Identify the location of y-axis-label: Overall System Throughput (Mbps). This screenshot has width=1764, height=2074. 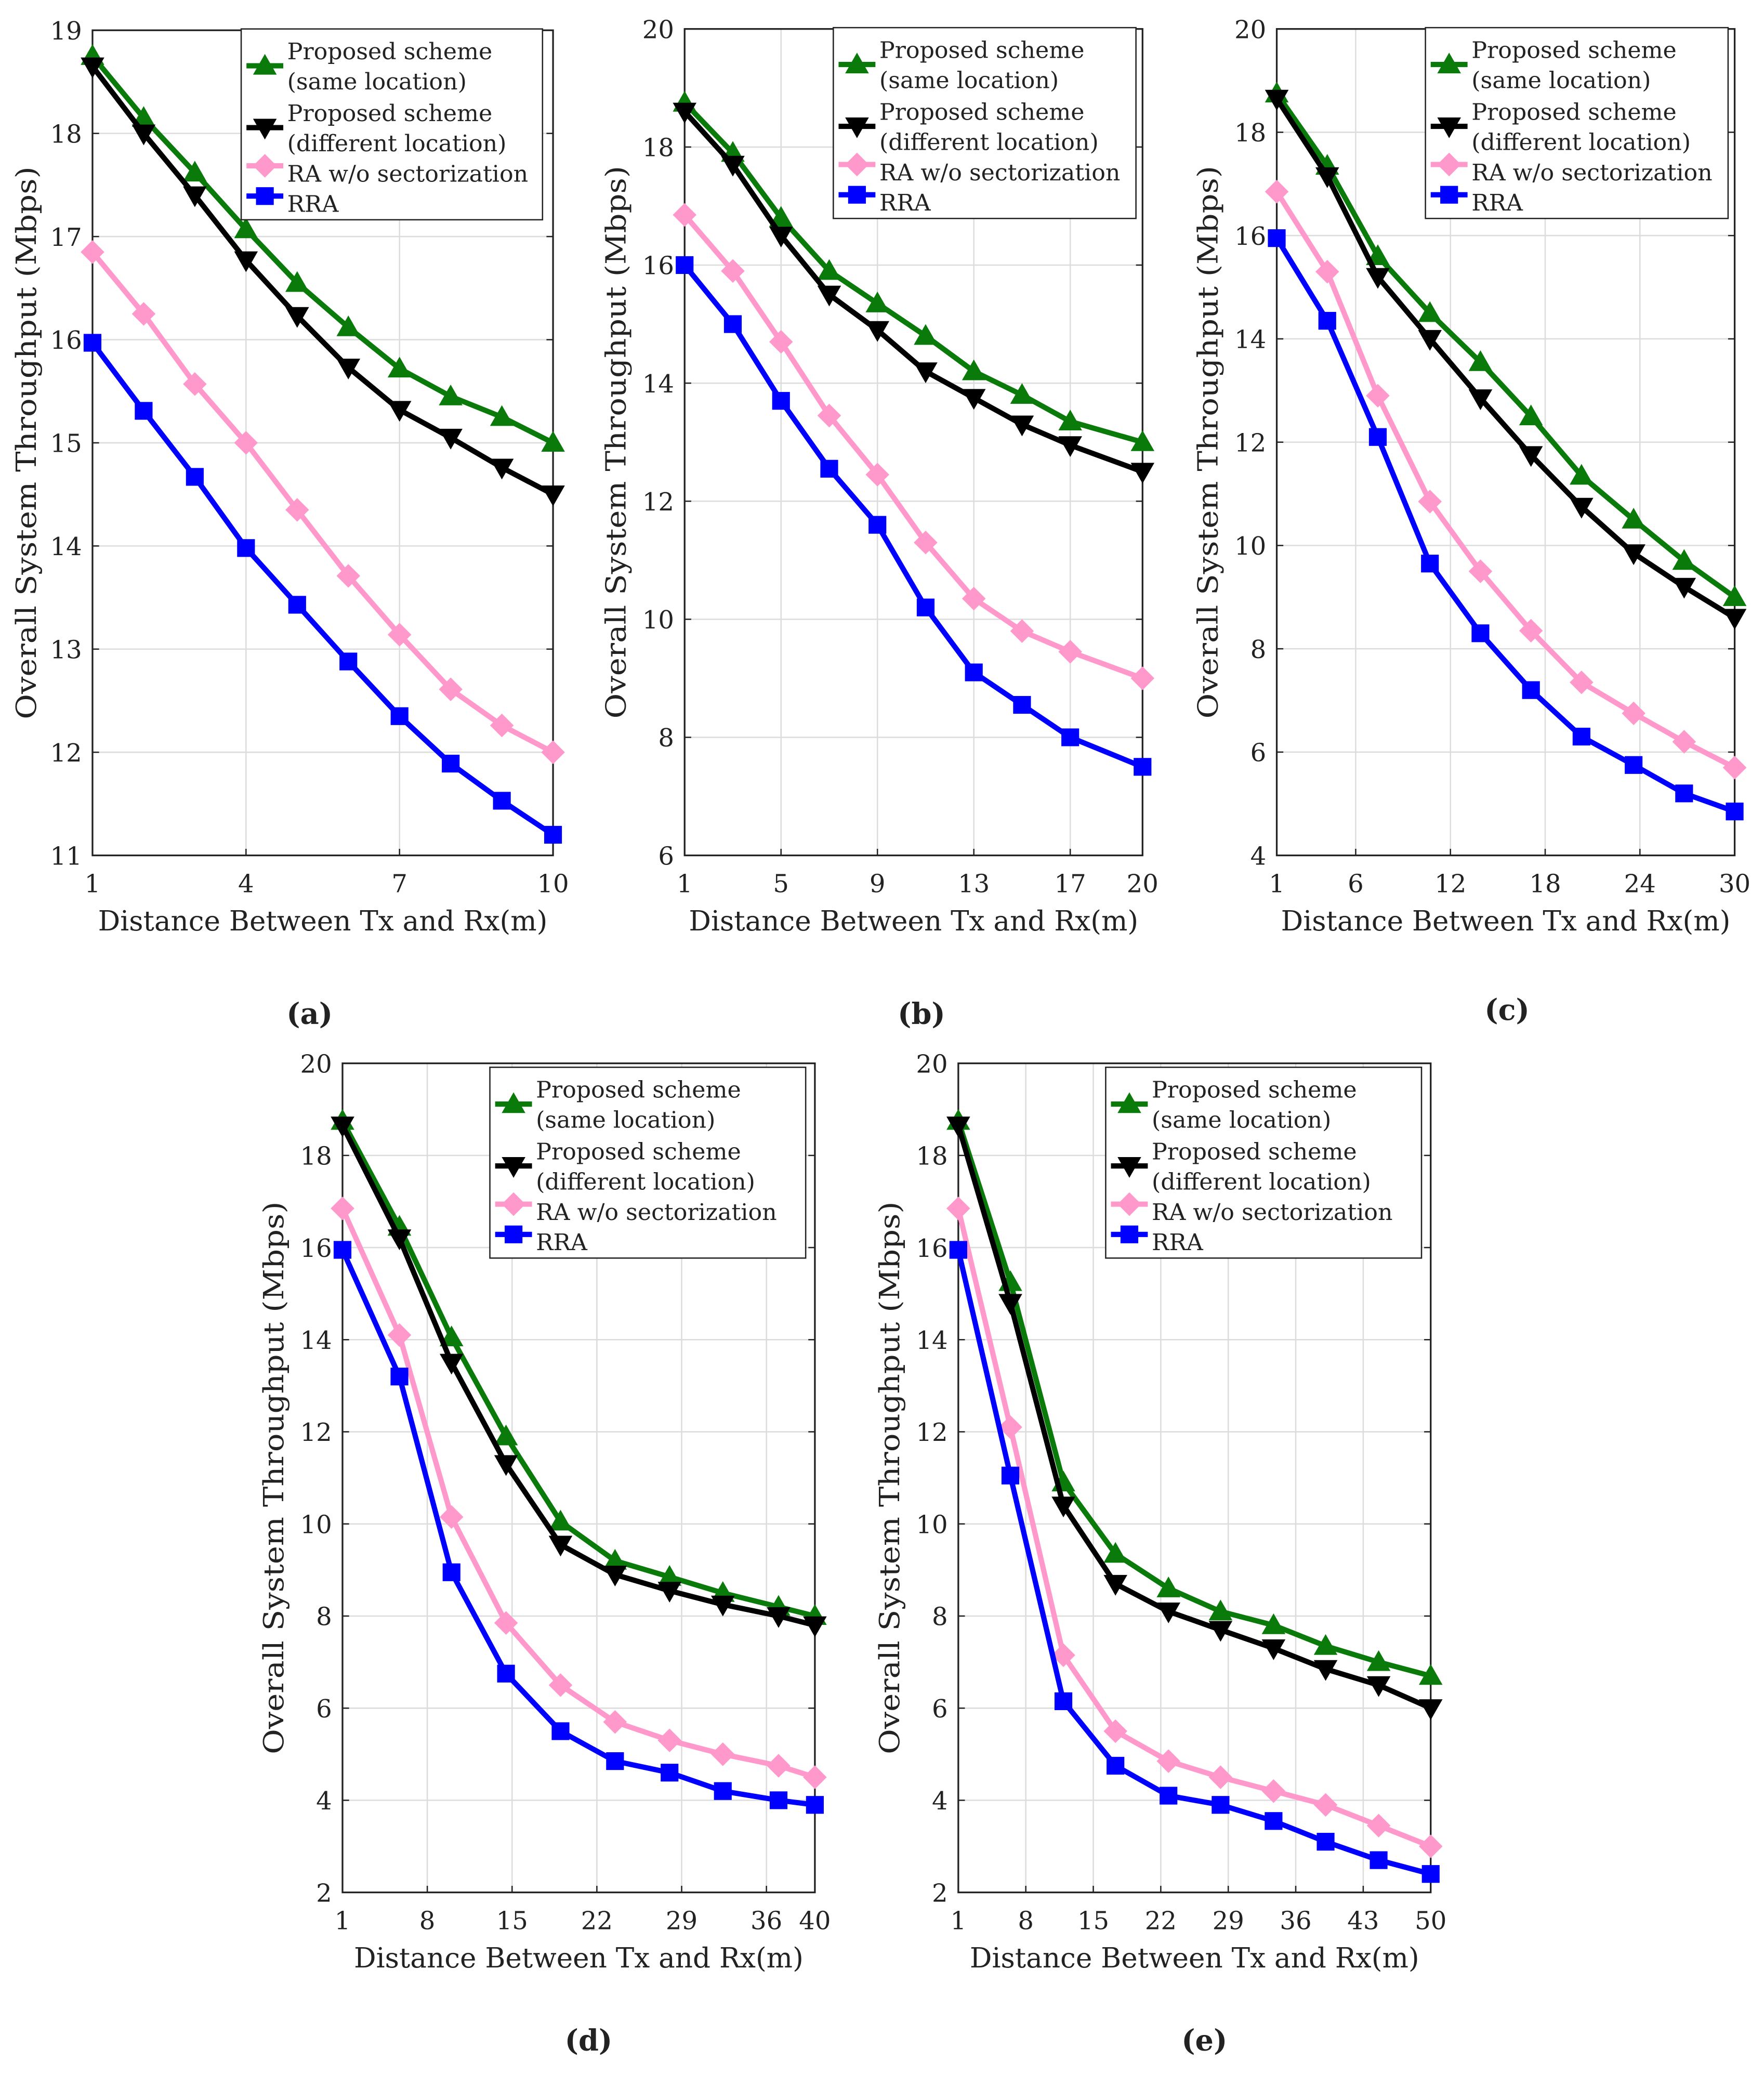
(26, 442).